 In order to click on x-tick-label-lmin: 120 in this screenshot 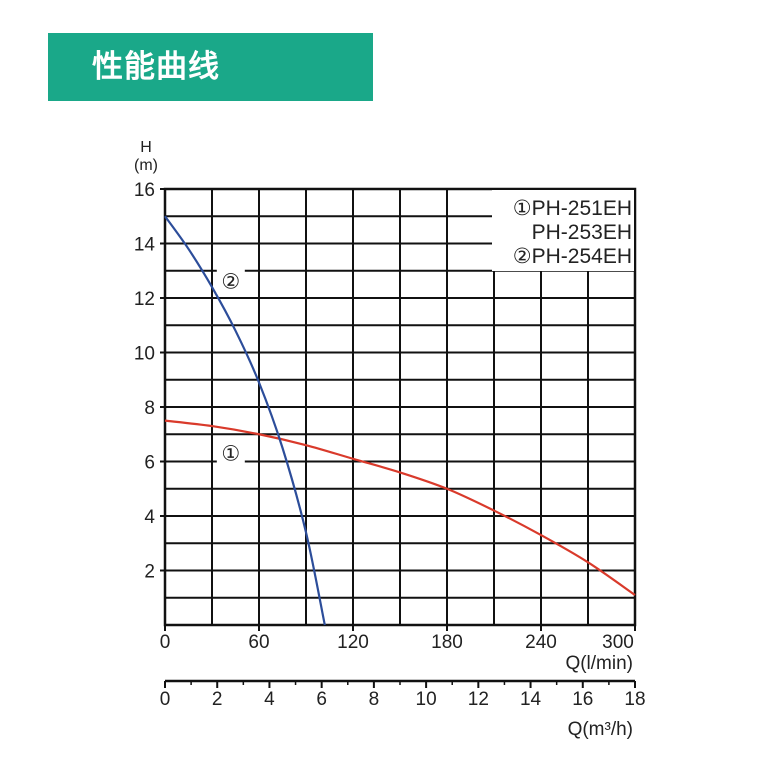, I will do `click(353, 642)`.